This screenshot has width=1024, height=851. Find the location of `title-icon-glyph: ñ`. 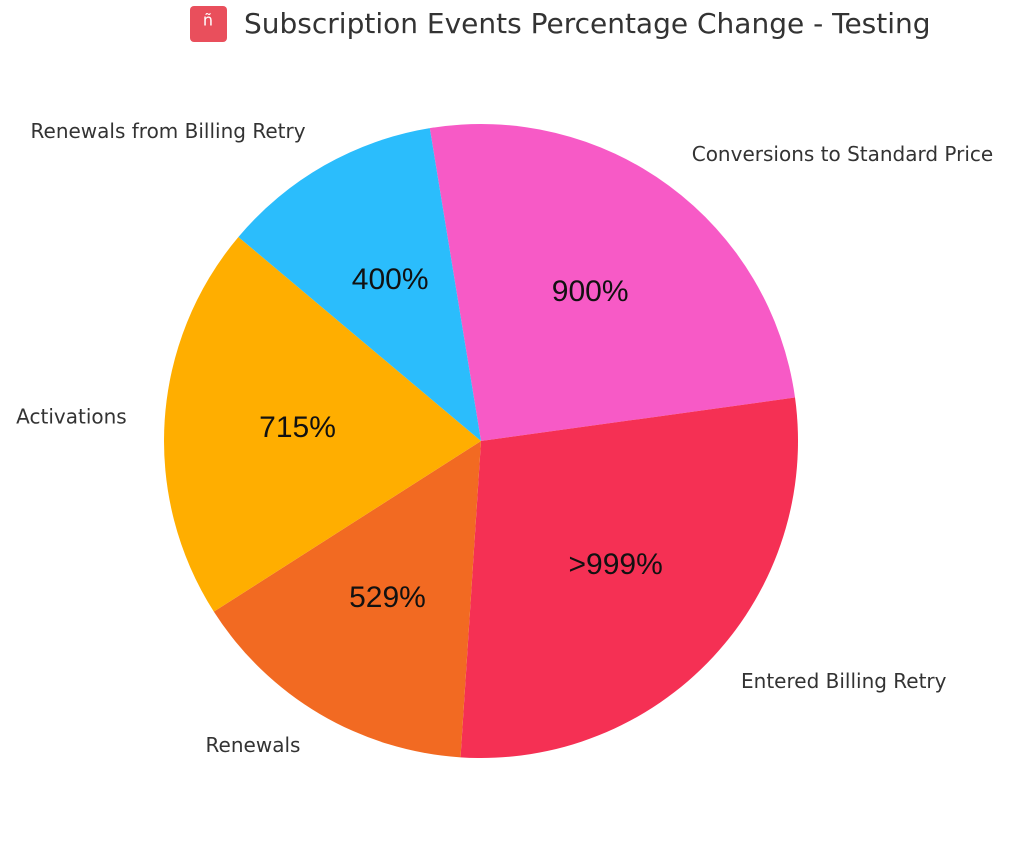

title-icon-glyph: ñ is located at coordinates (208, 20).